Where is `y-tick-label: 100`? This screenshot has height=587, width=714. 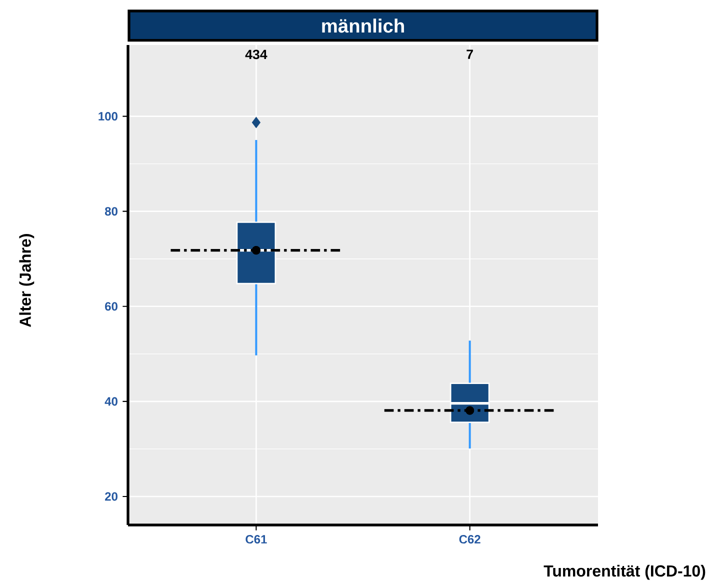
y-tick-label: 100 is located at coordinates (108, 116).